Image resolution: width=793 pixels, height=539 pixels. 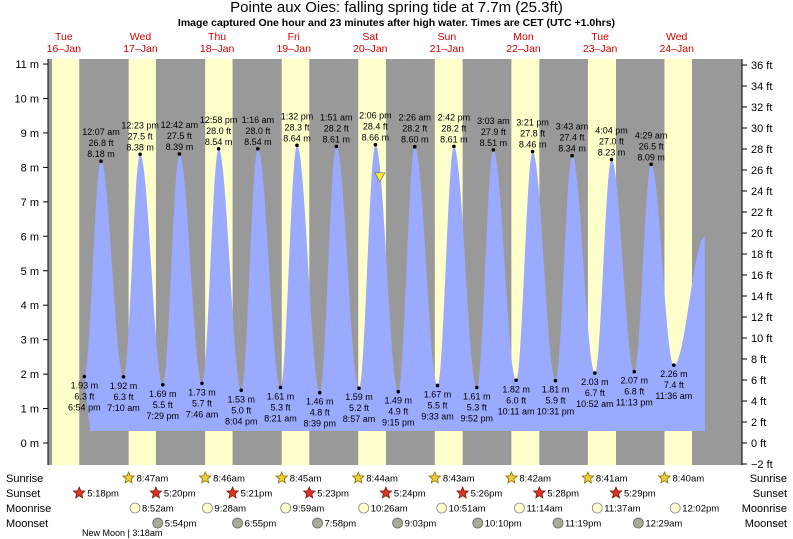 What do you see at coordinates (761, 108) in the screenshot?
I see `right-tick-label: 32 ft` at bounding box center [761, 108].